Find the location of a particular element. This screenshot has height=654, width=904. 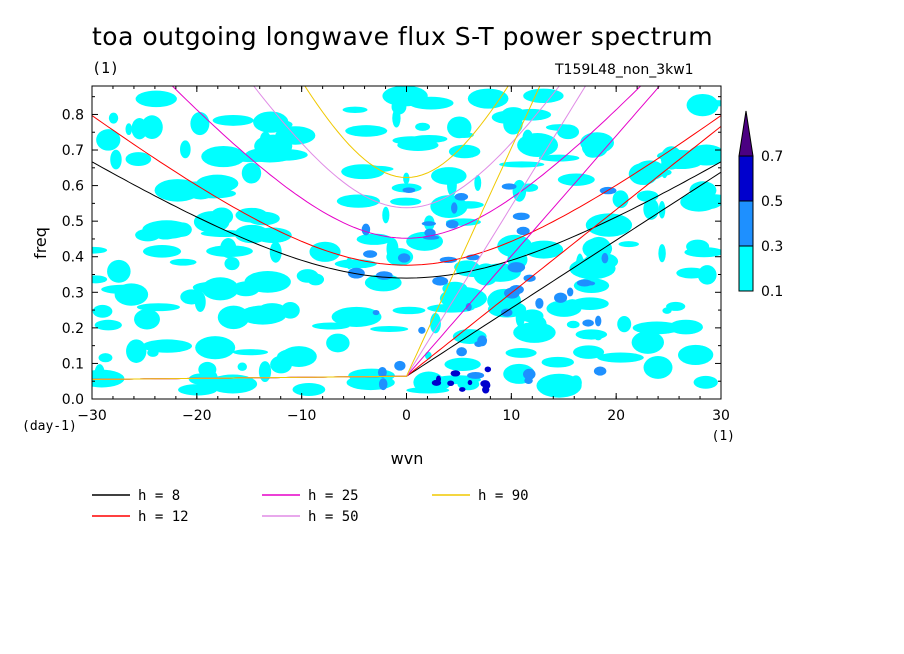

ig-curve-h8 is located at coordinates (406, 220).